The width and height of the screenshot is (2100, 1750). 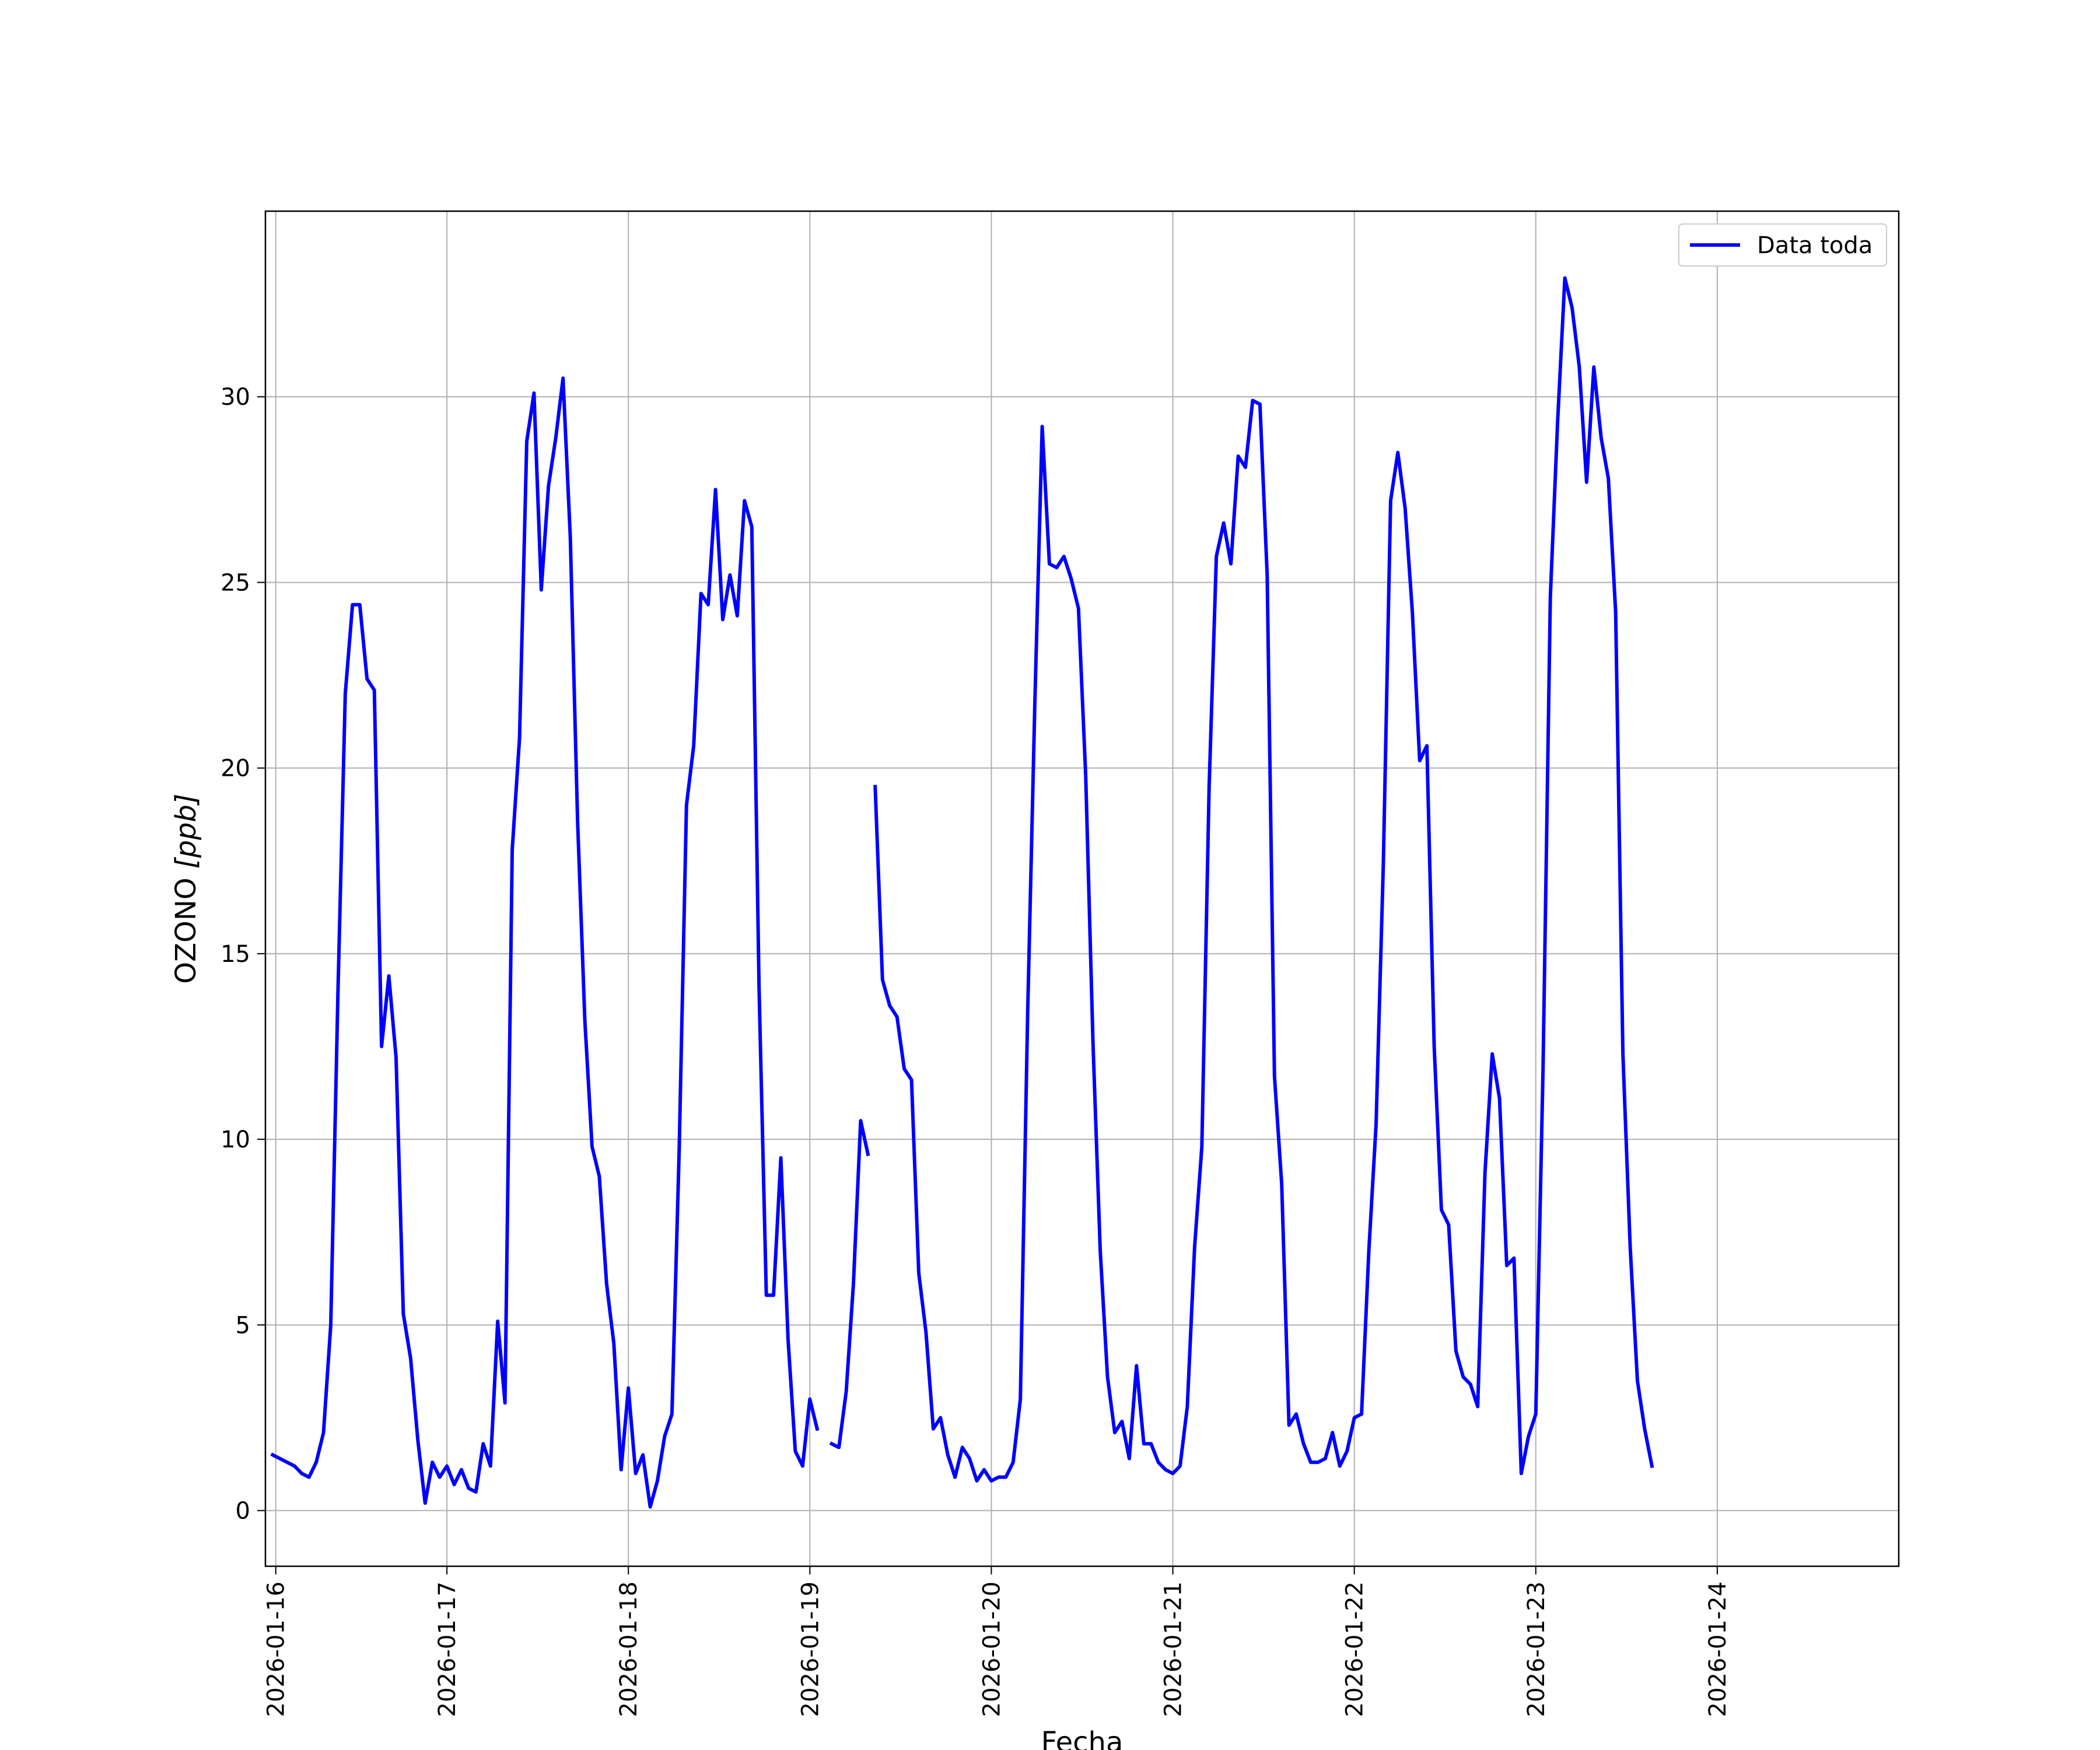 What do you see at coordinates (1717, 1649) in the screenshot?
I see `x-tick-label: 2026-01-24` at bounding box center [1717, 1649].